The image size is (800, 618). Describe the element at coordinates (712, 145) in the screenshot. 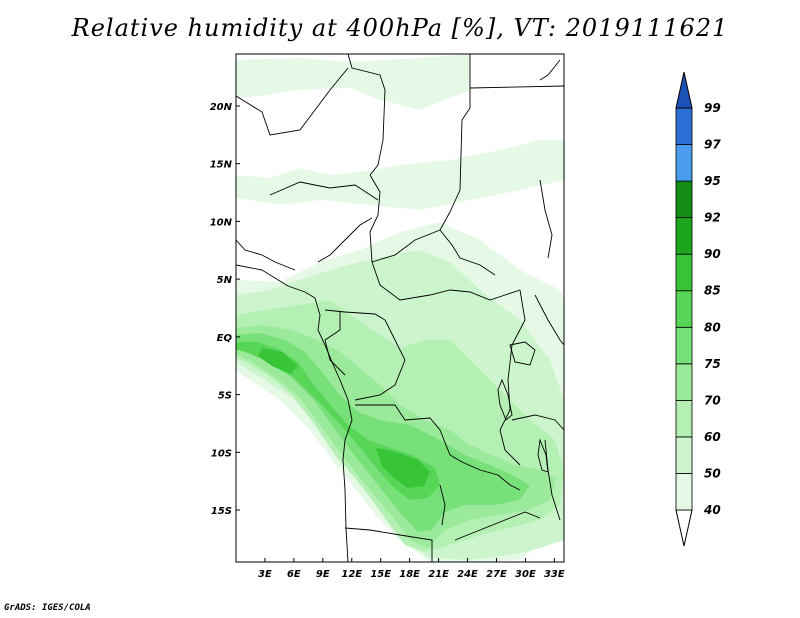

I see `colorbar-label: 97` at that location.